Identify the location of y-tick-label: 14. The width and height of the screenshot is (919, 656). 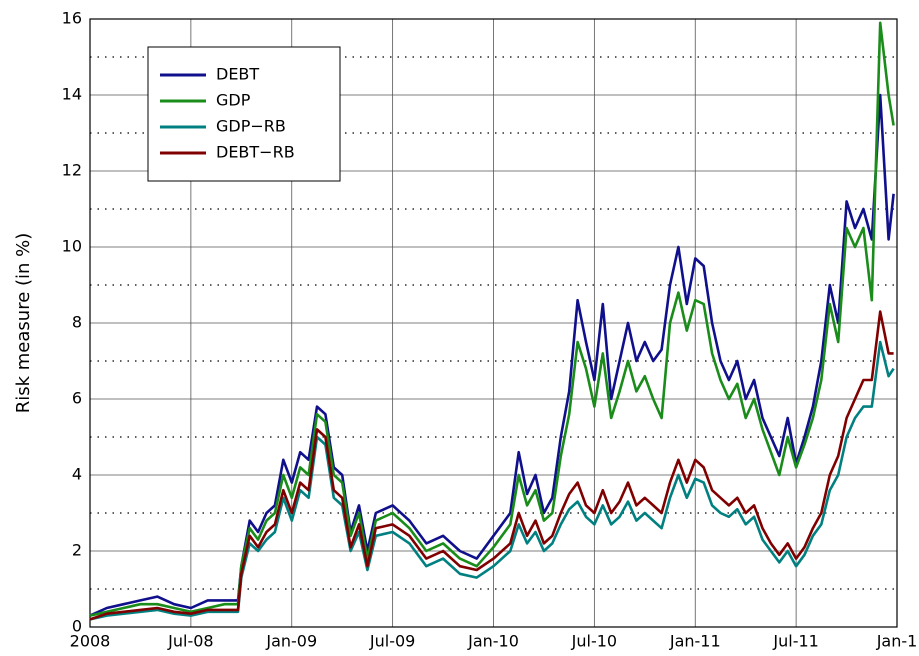
(72, 94).